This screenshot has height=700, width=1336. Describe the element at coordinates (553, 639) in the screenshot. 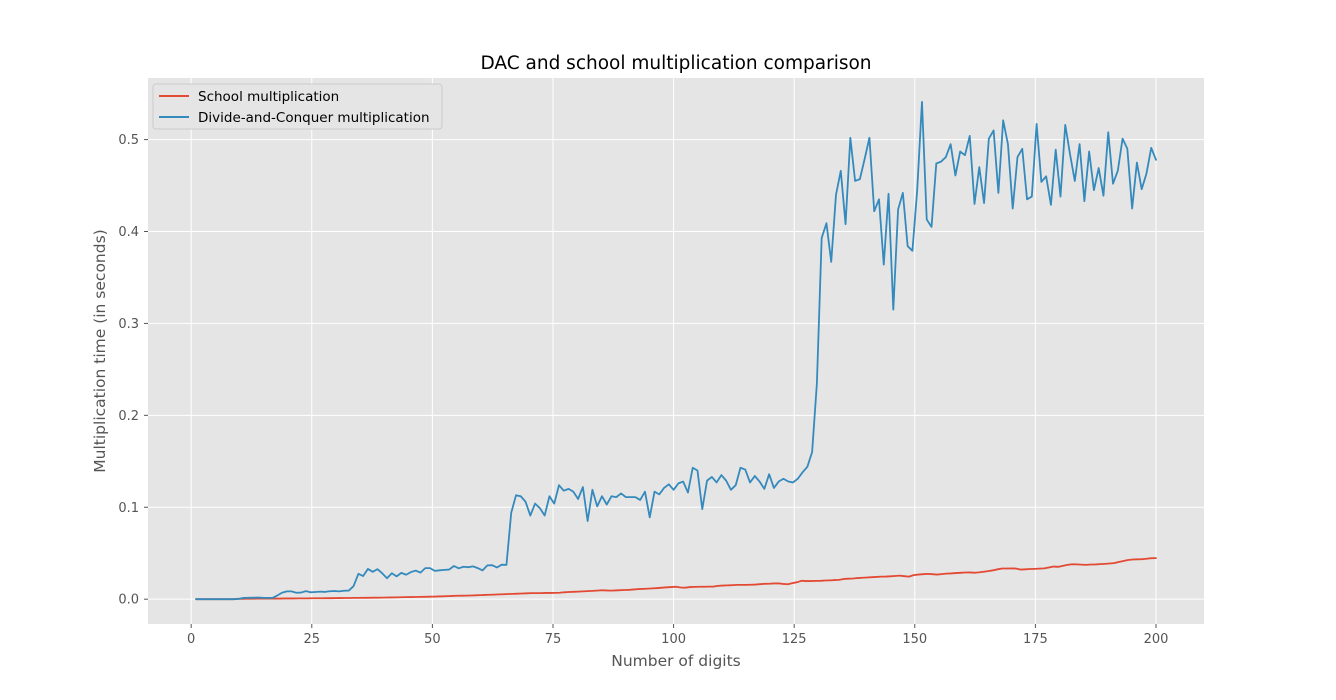

I see `x-tick-label: 75` at that location.